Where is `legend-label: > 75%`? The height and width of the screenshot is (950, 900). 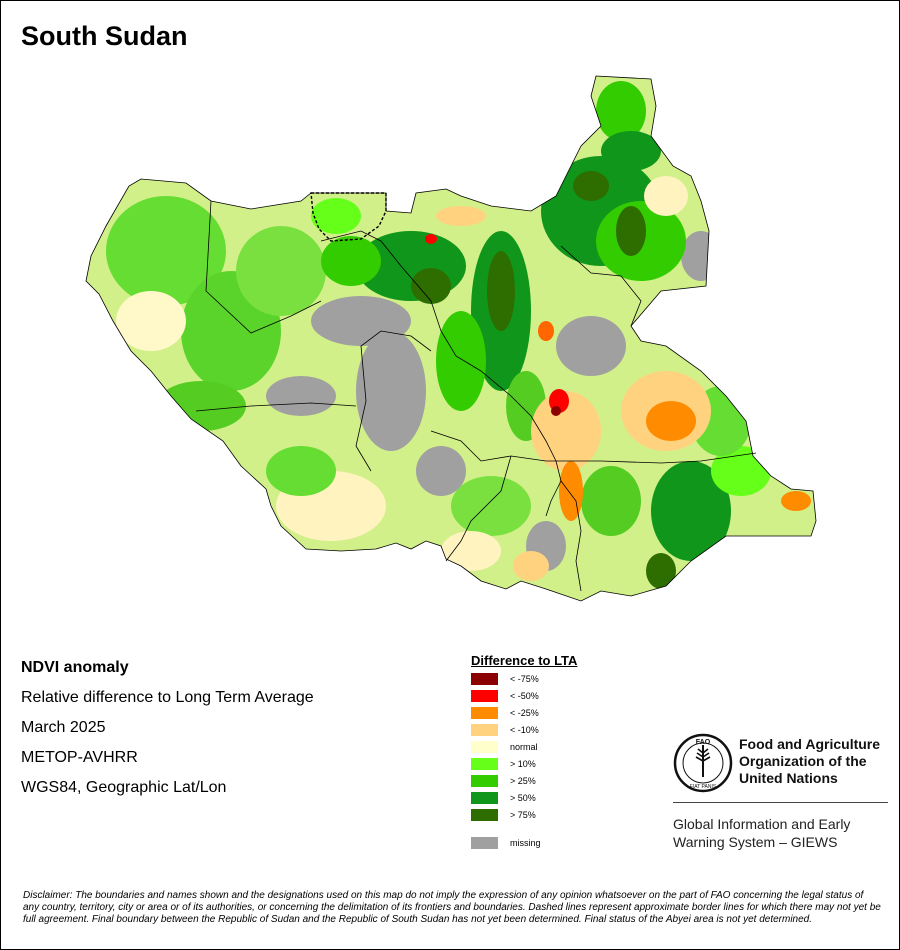 legend-label: > 75% is located at coordinates (523, 815).